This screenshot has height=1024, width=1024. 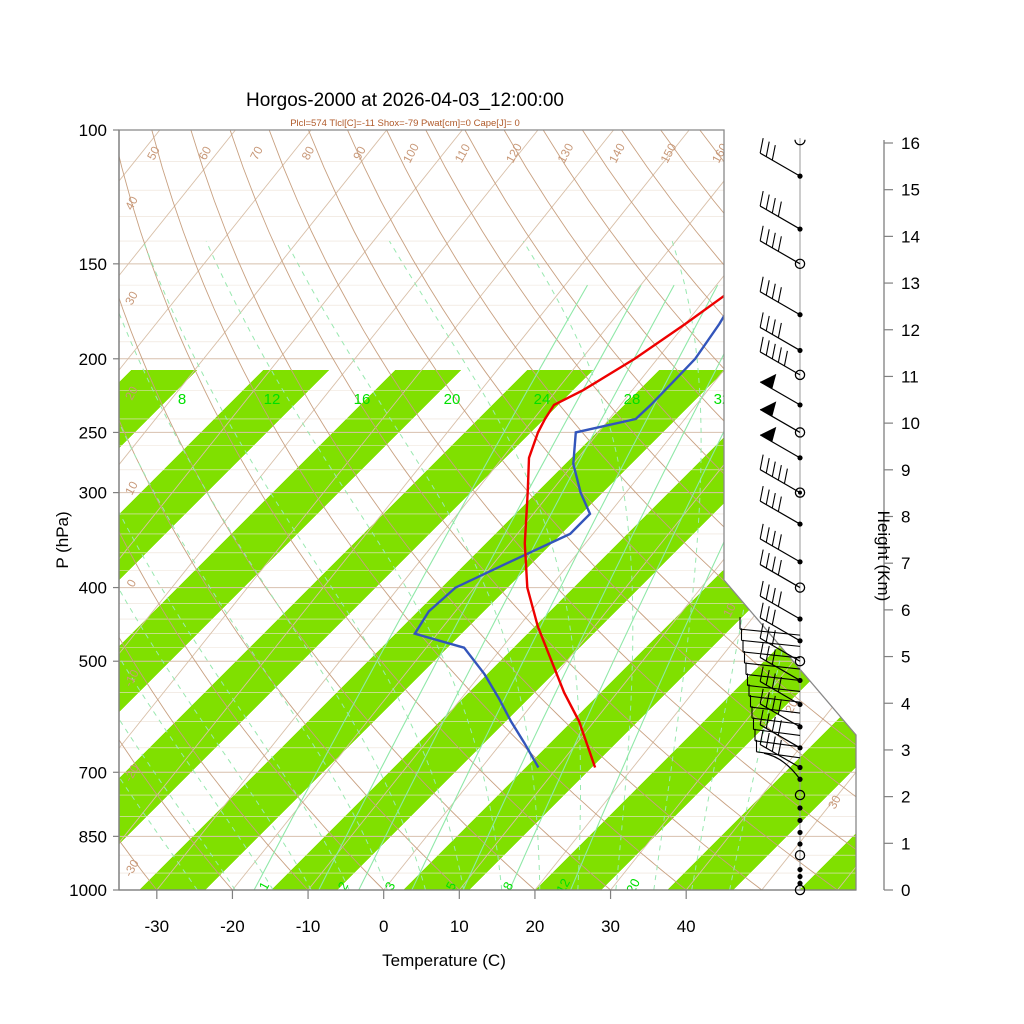 What do you see at coordinates (632, 399) in the screenshot?
I see `theta-label: 28` at bounding box center [632, 399].